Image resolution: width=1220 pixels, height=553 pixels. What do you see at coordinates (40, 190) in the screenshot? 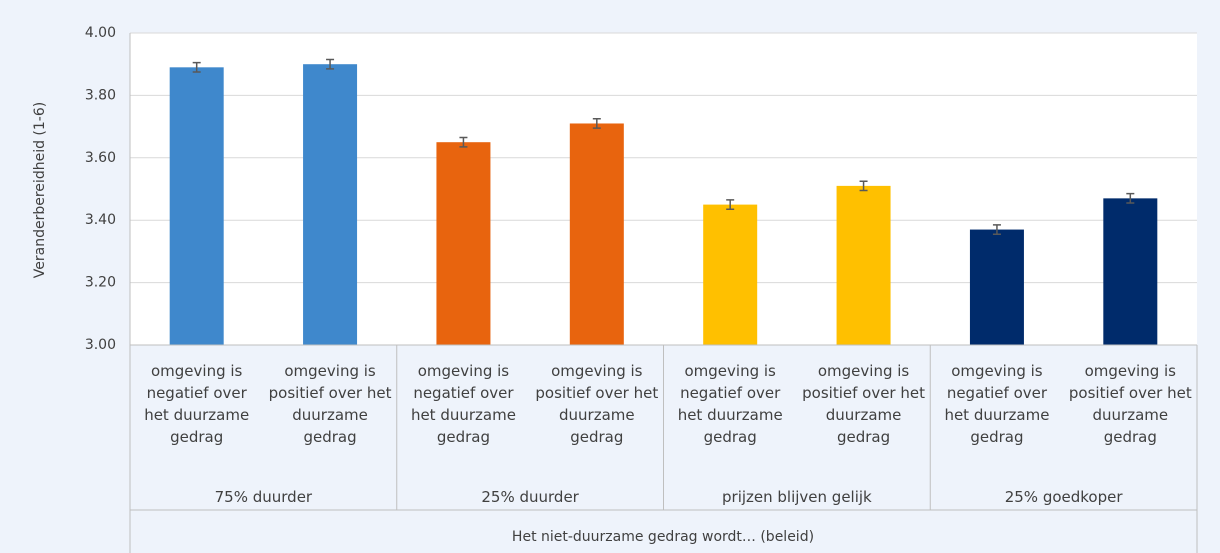
I see `y-axis-label: Veranderbereidheid (1-6)` at bounding box center [40, 190].